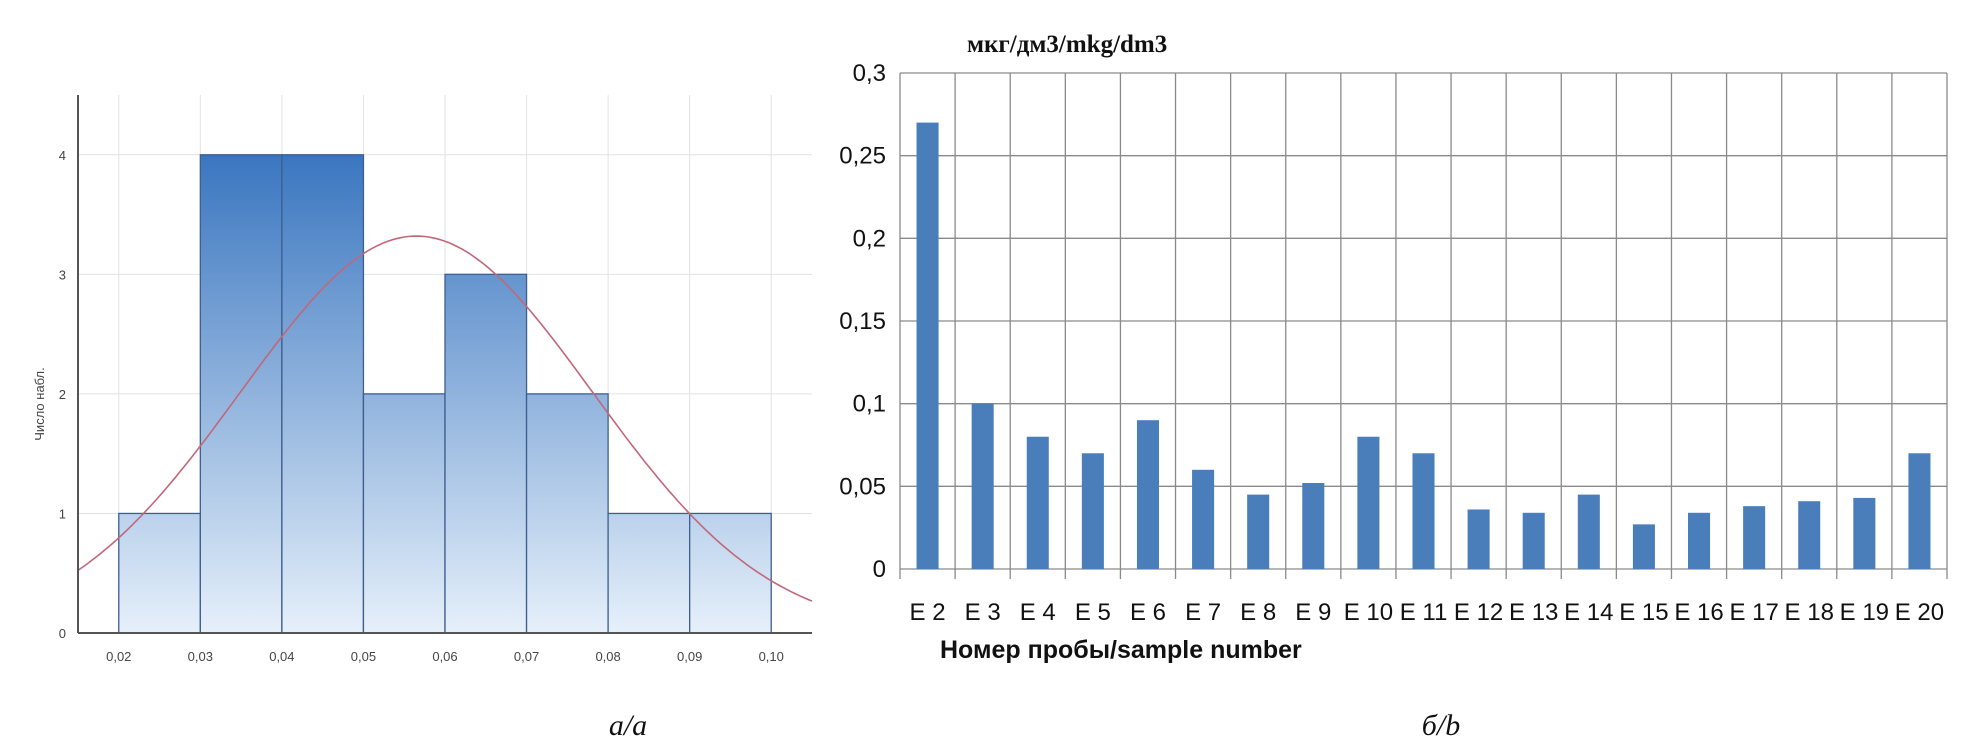 The height and width of the screenshot is (744, 1982). Describe the element at coordinates (1753, 612) in the screenshot. I see `x-tick-label: E 17` at that location.